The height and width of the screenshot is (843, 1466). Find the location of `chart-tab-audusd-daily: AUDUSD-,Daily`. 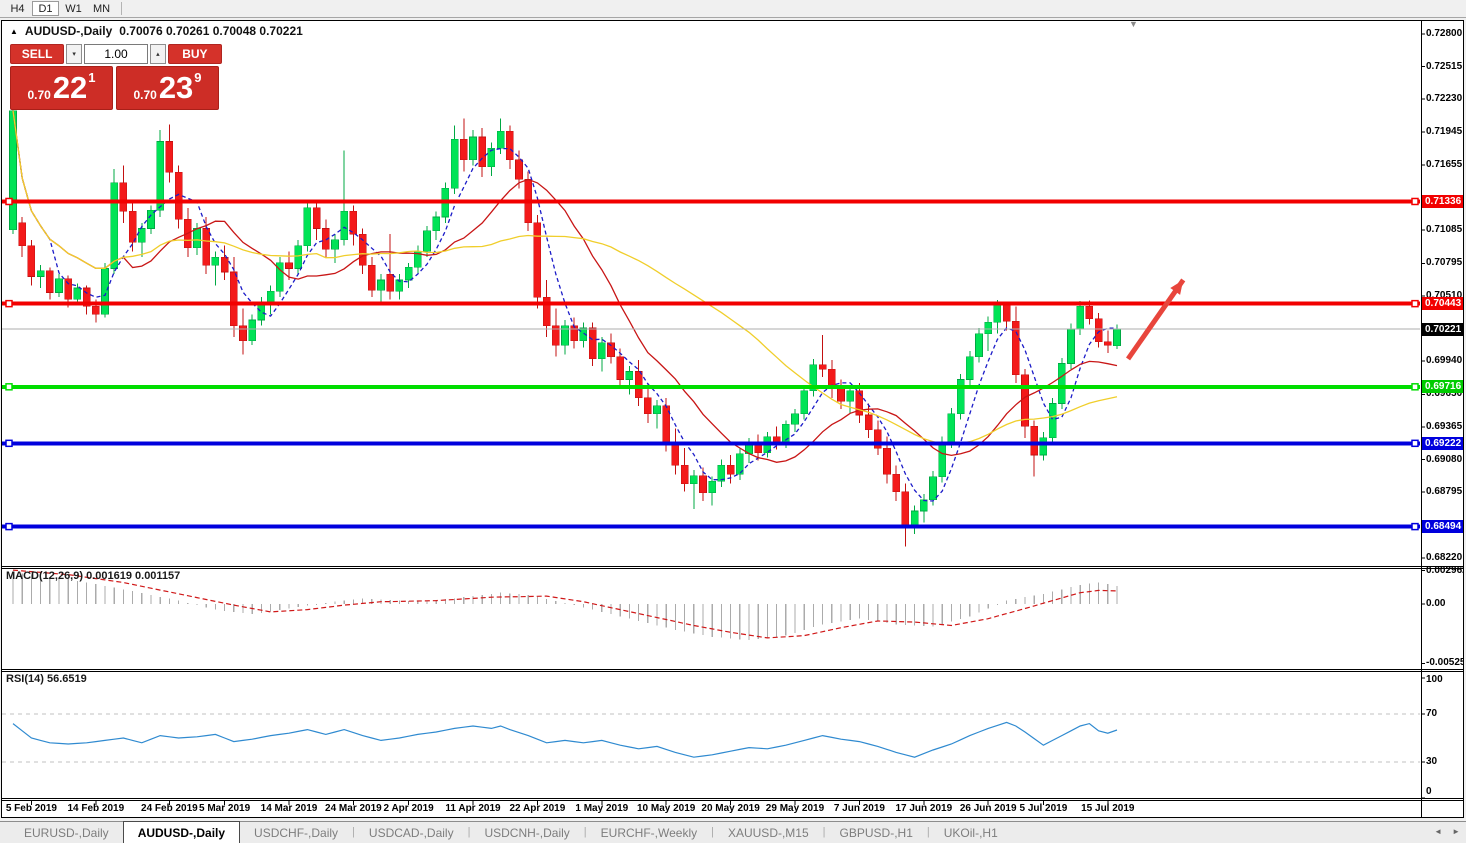

chart-tab-audusd-daily: AUDUSD-,Daily is located at coordinates (181, 832).